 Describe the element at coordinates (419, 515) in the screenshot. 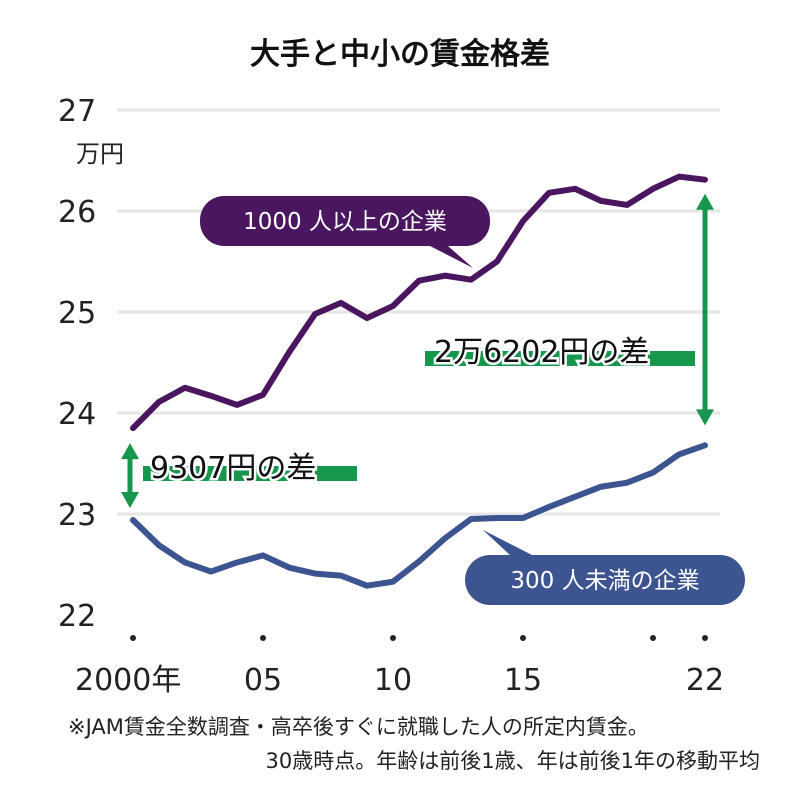

I see `series-line-small` at that location.